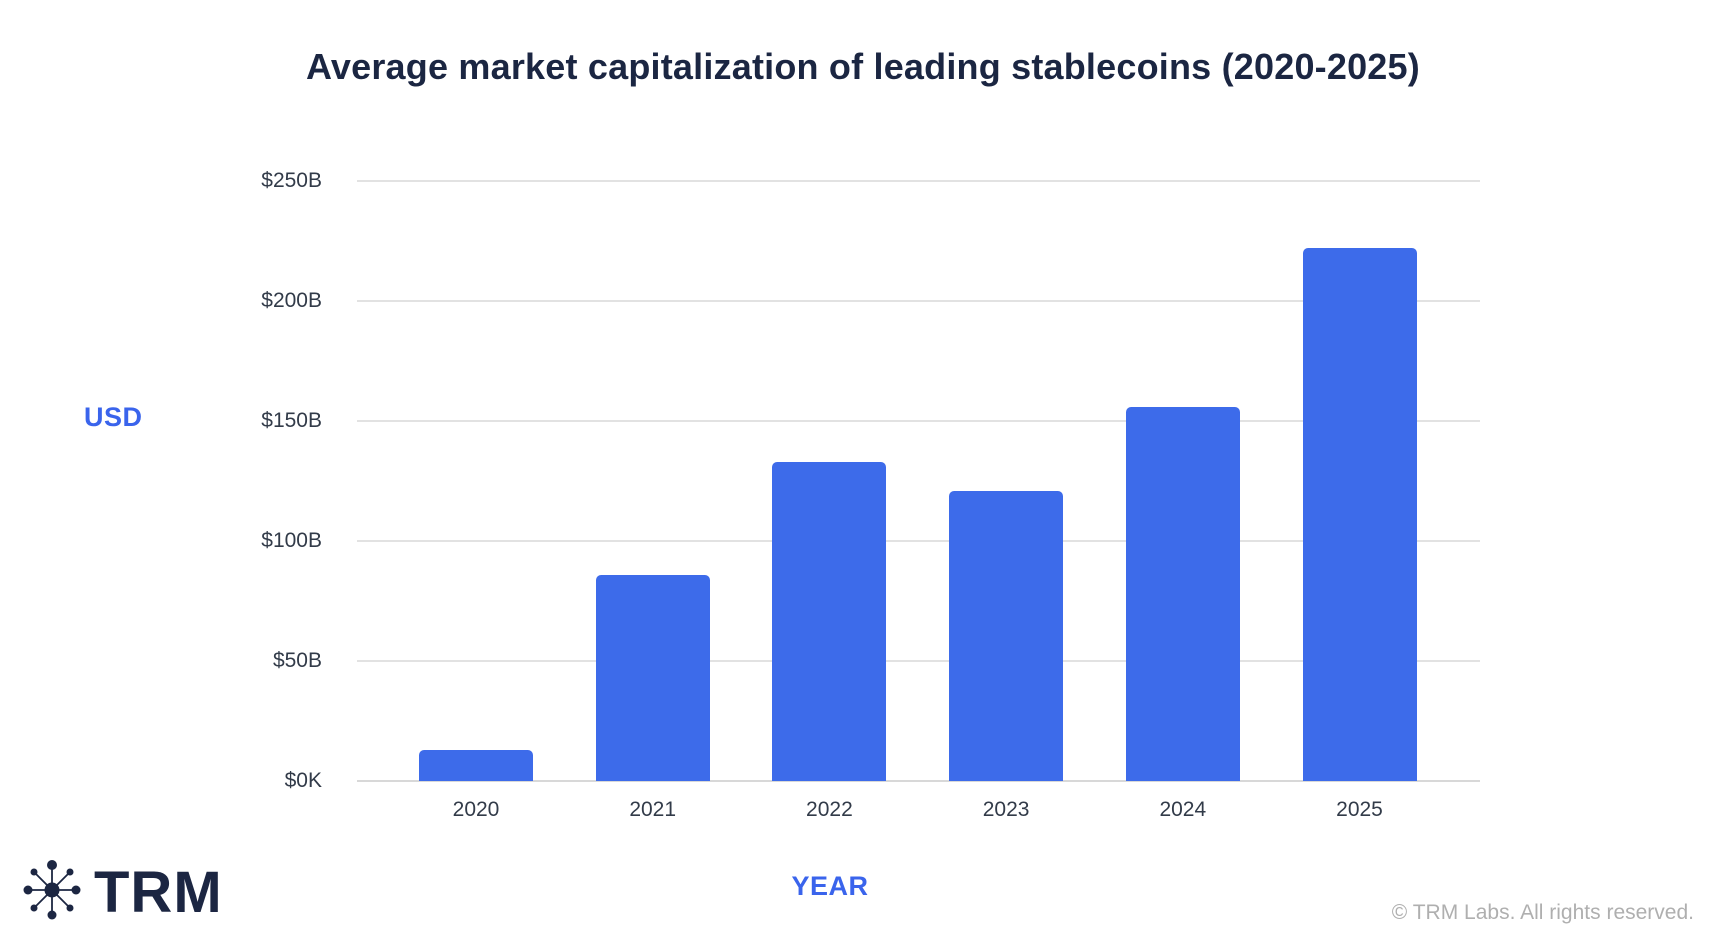 The width and height of the screenshot is (1726, 940). Describe the element at coordinates (52, 892) in the screenshot. I see `network-nodes-icon` at that location.